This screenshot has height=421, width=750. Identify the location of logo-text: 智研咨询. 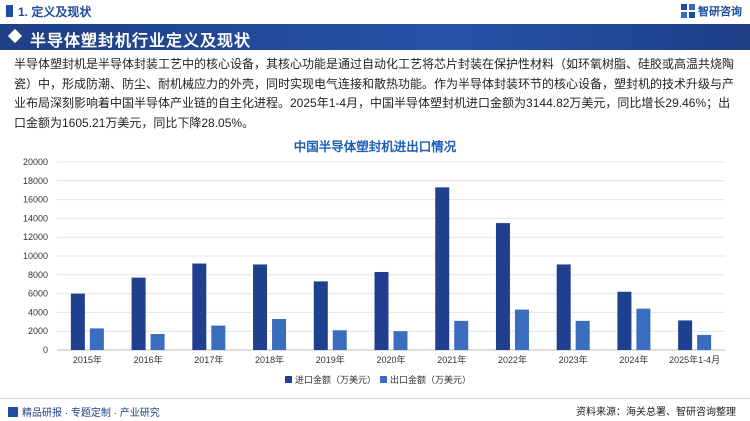
(720, 12).